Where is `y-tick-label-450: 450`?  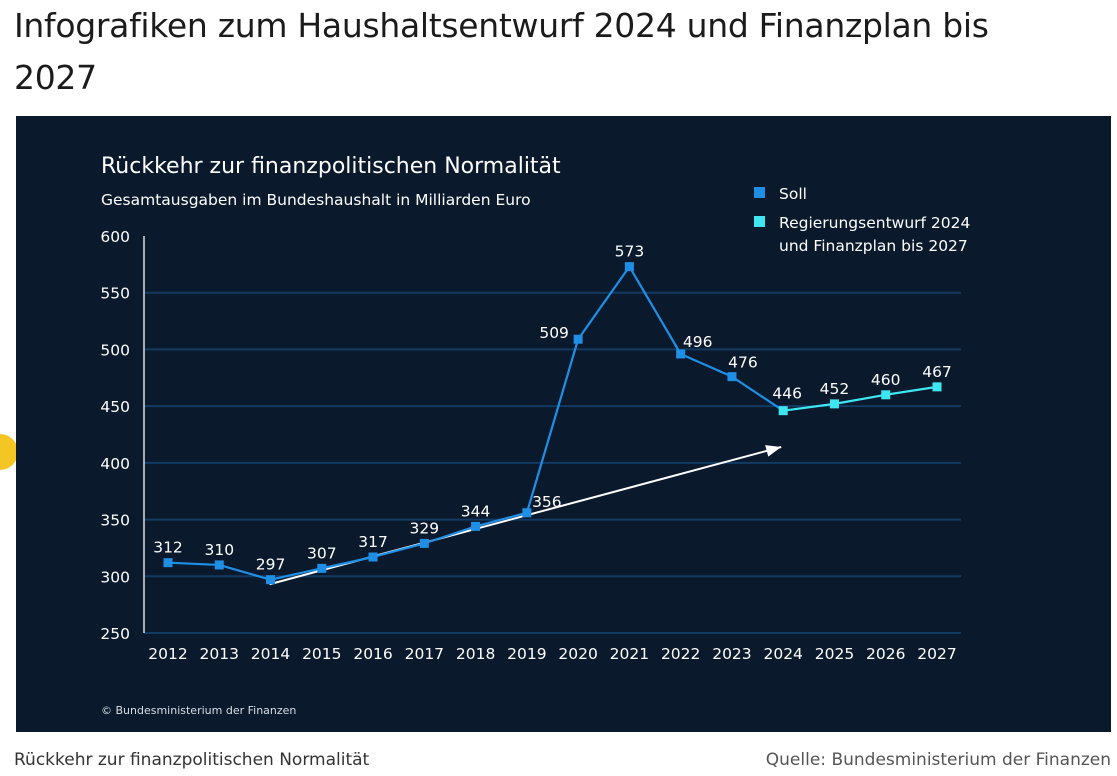
y-tick-label-450: 450 is located at coordinates (115, 407).